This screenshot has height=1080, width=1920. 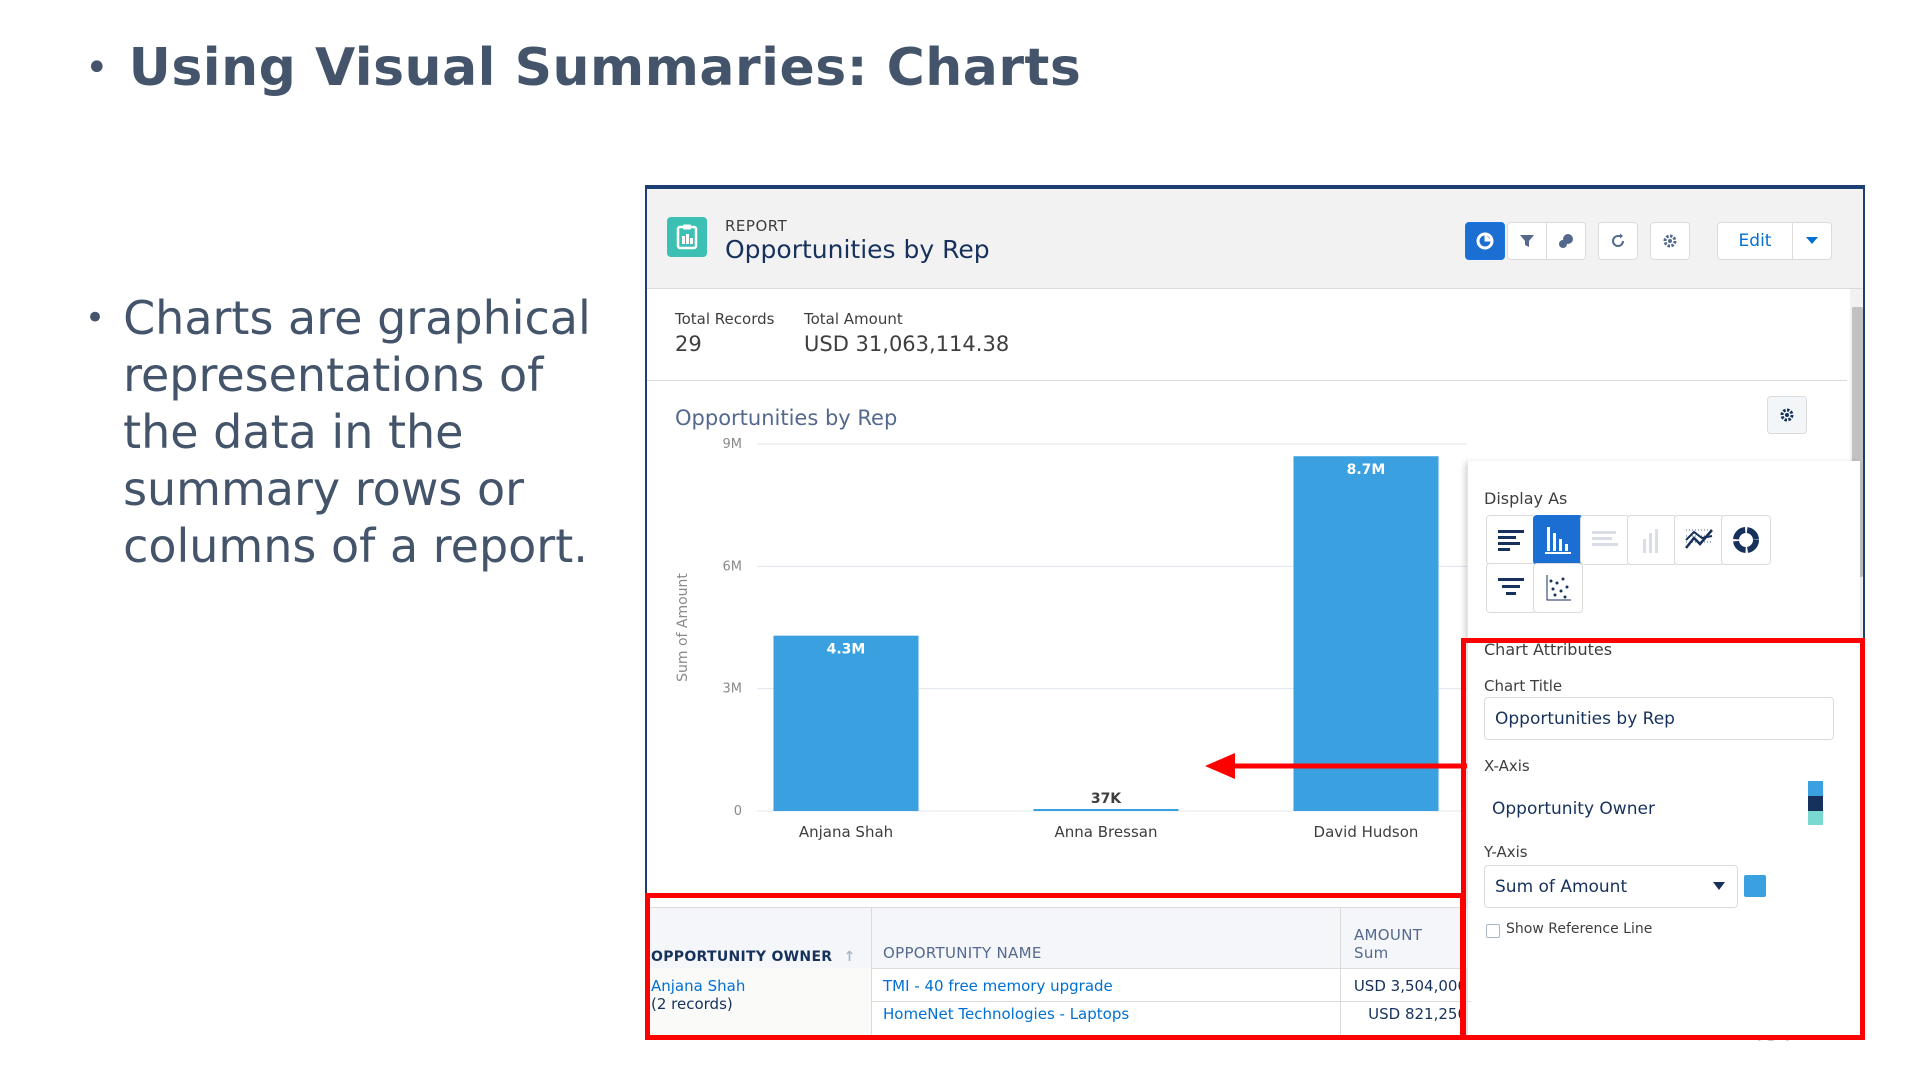 I want to click on amount-cell: USD 3,504,000, so click(x=1410, y=986).